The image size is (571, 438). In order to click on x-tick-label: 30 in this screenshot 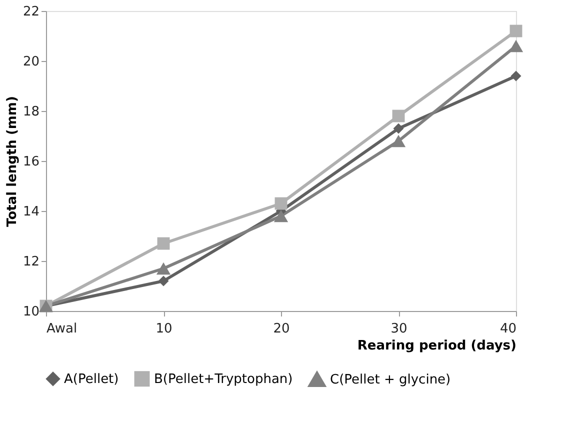, I will do `click(399, 329)`.